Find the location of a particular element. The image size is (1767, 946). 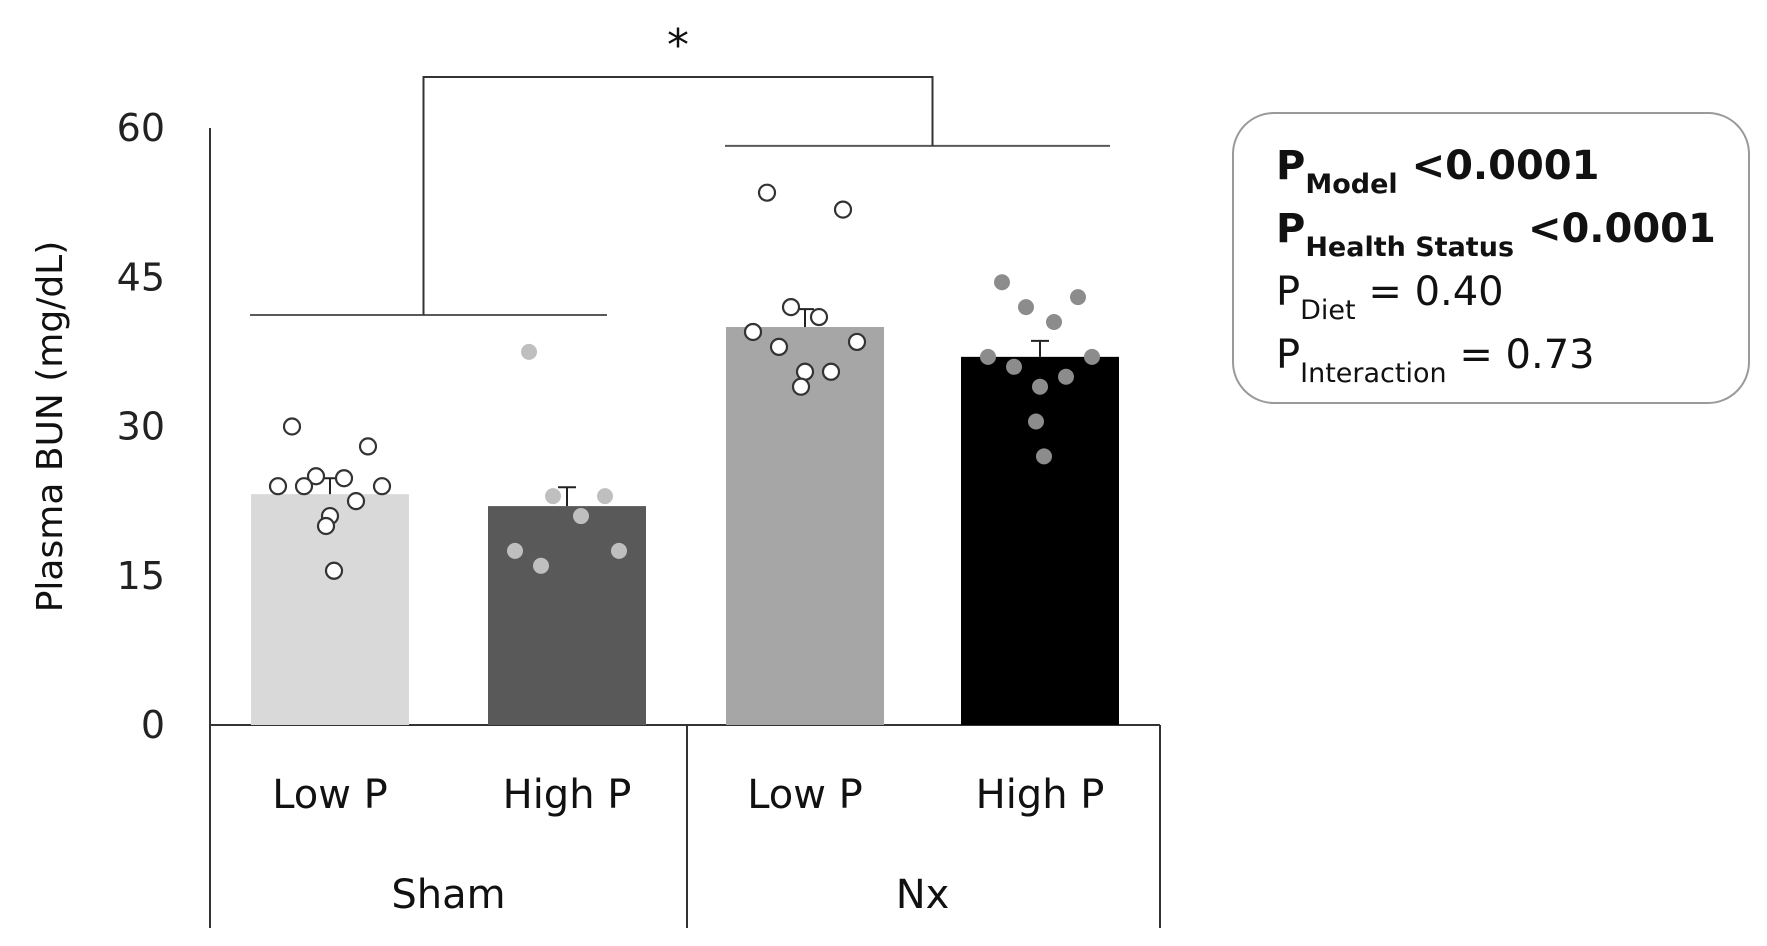

y-axis-title: Plasma BUN (mg/dL) is located at coordinates (50, 427).